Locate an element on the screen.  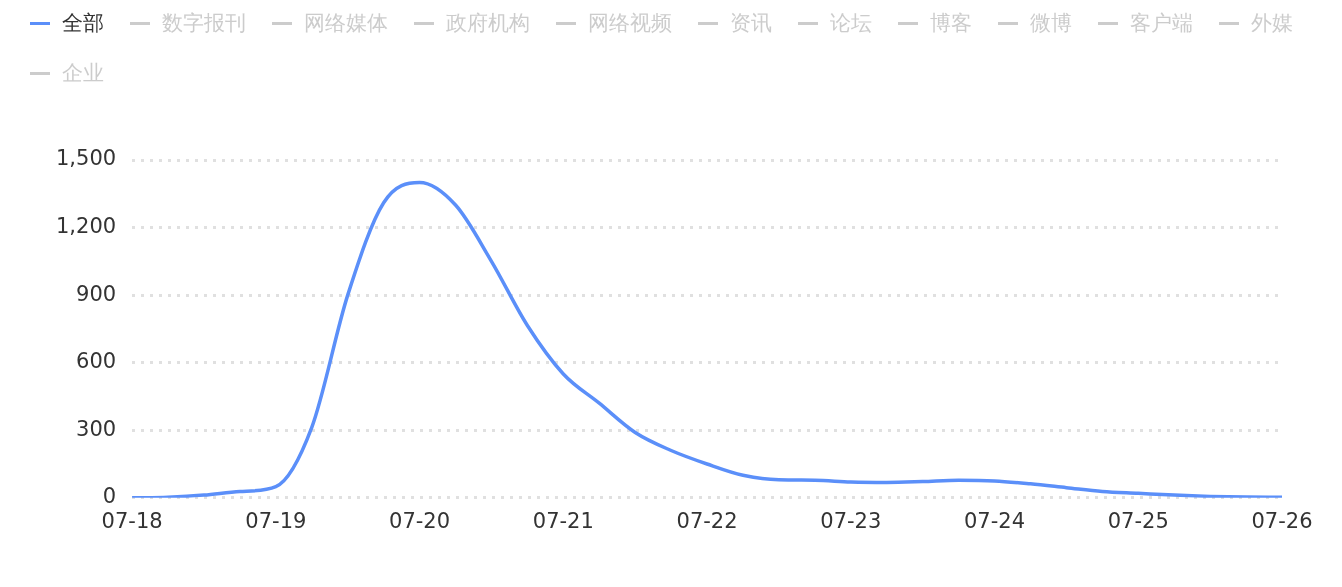
y-tick-label: 600 is located at coordinates (96, 361).